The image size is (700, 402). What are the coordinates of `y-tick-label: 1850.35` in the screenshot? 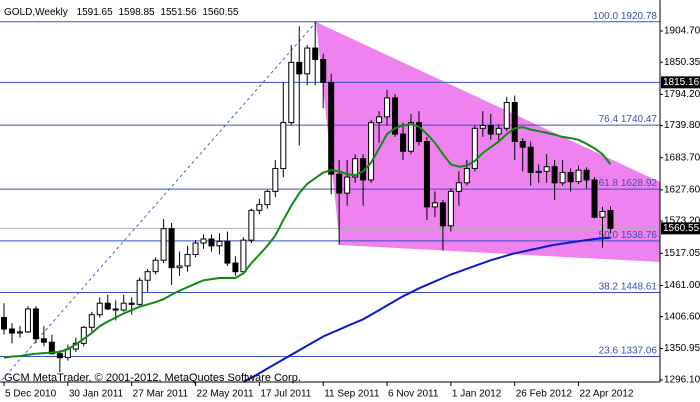 It's located at (682, 62).